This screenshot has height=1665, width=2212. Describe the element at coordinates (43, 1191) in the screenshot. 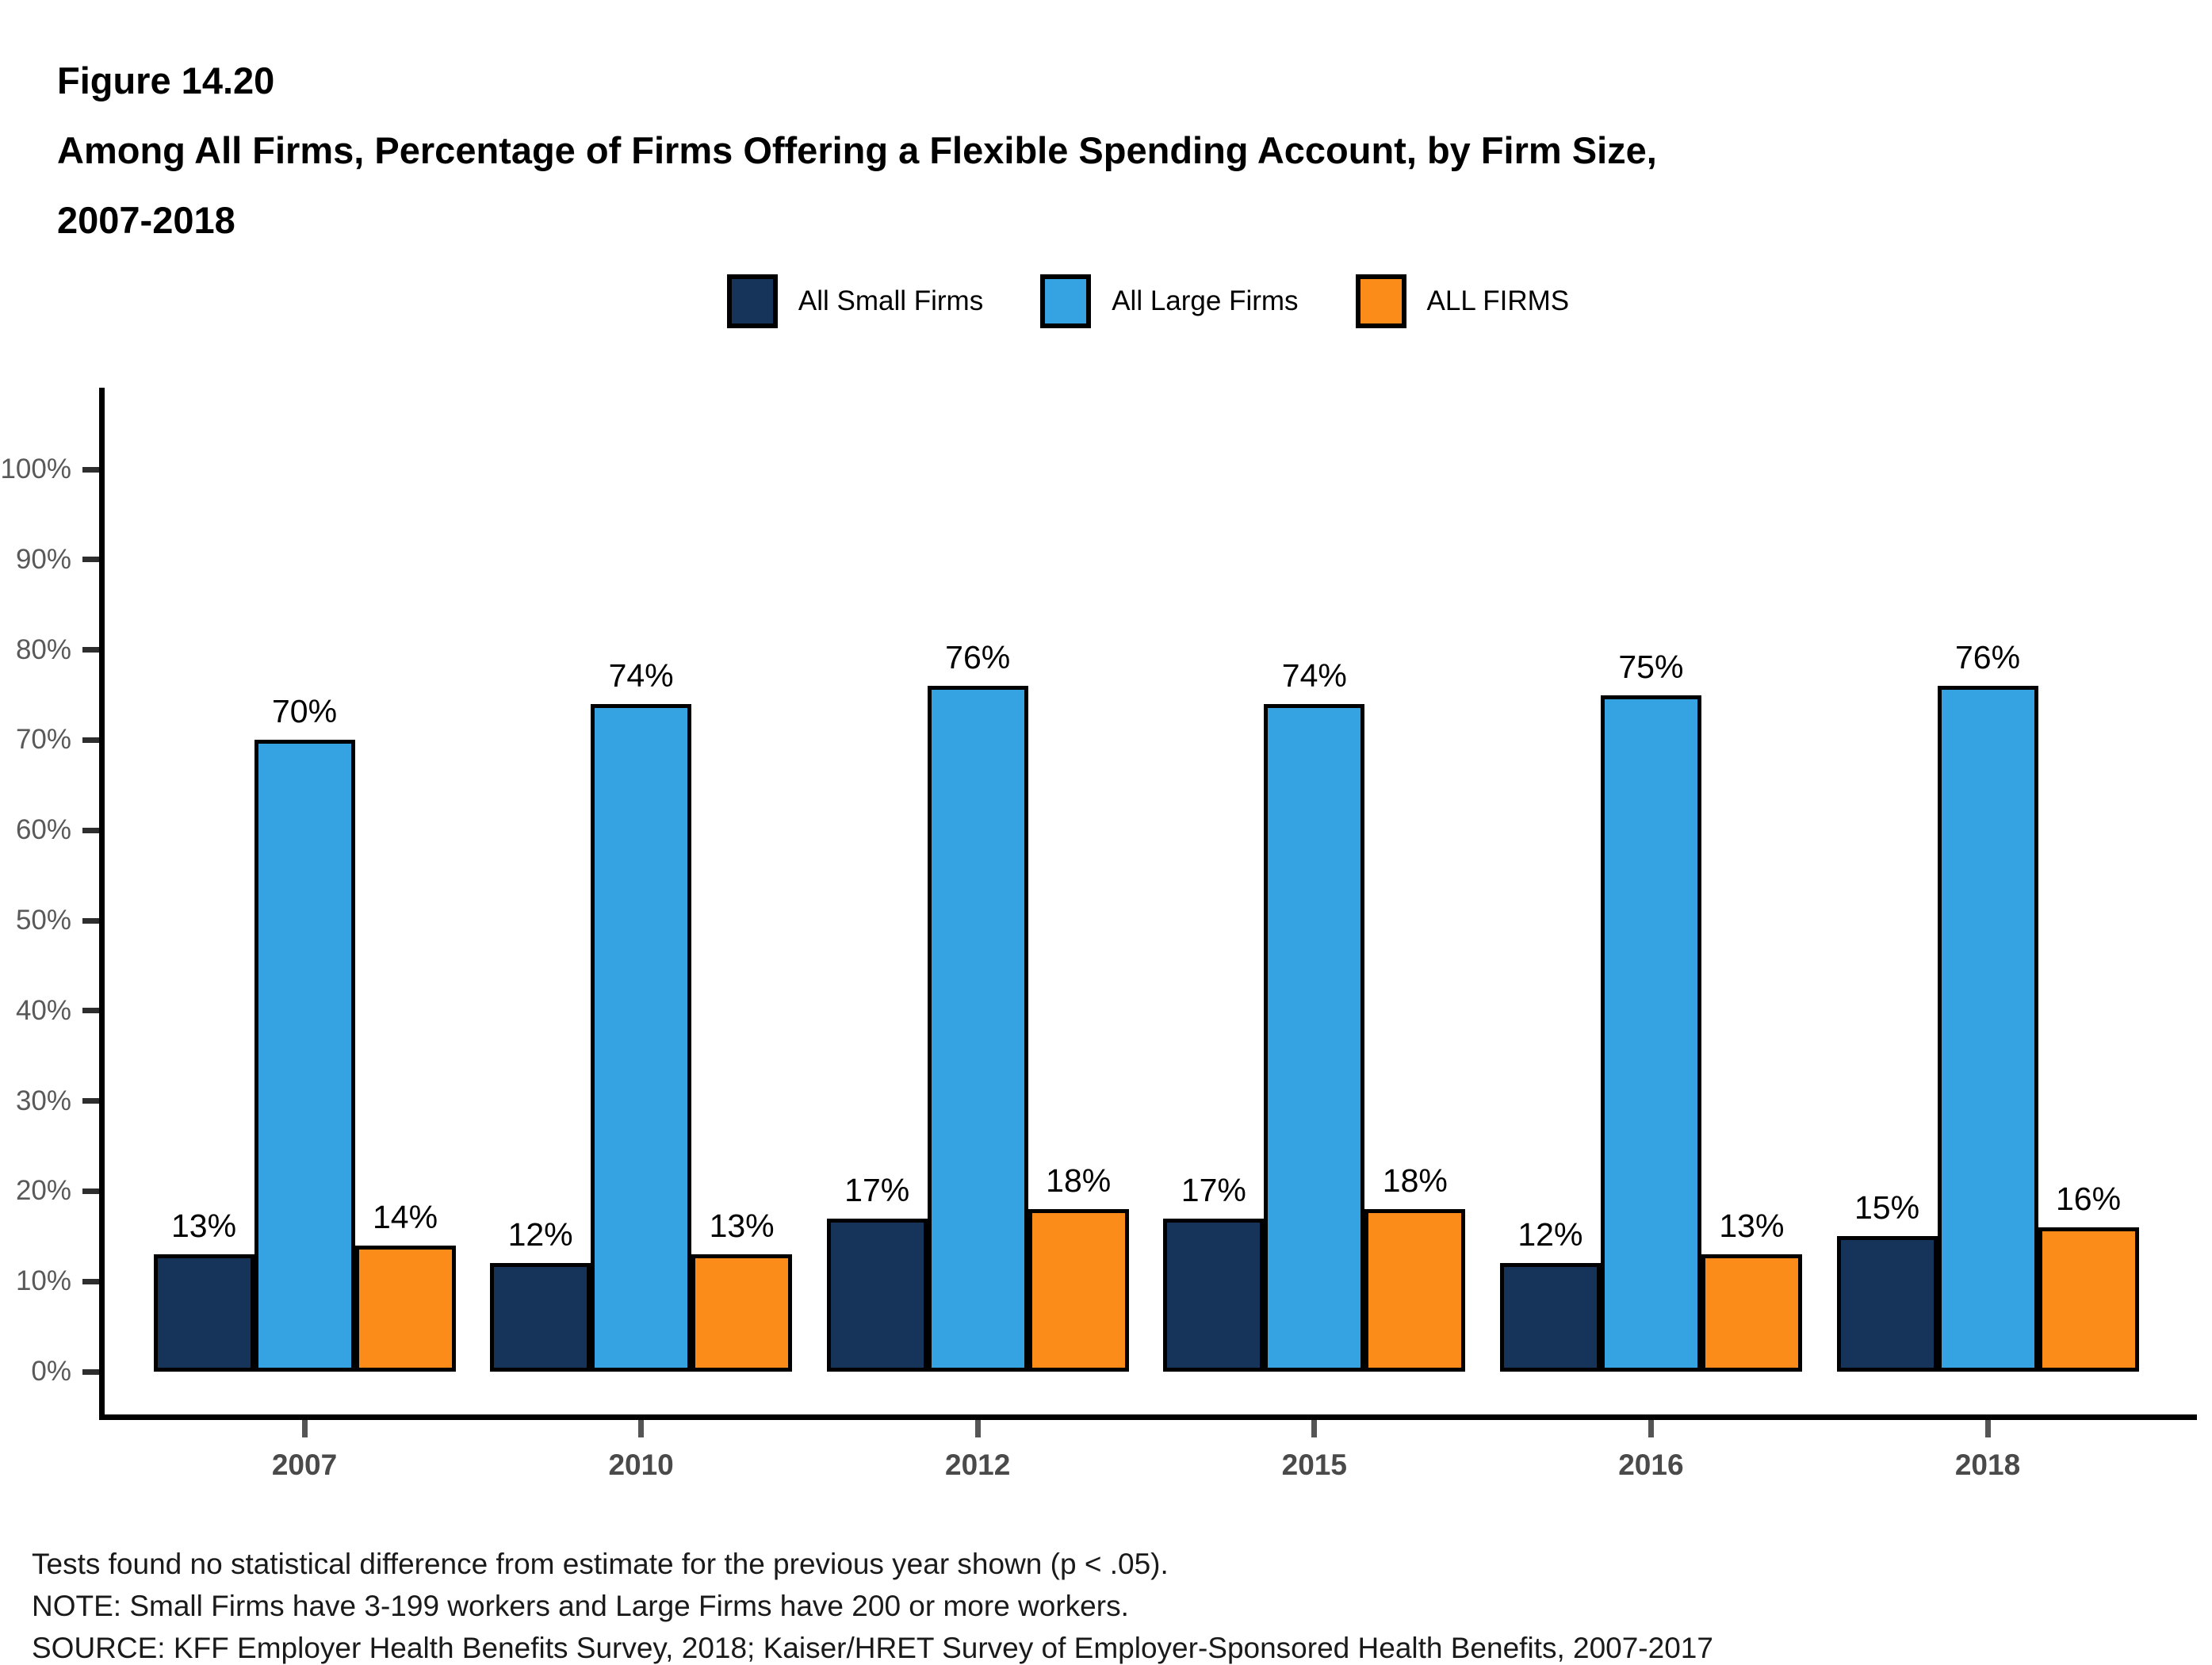

I see `y-tick-label: 20%` at that location.